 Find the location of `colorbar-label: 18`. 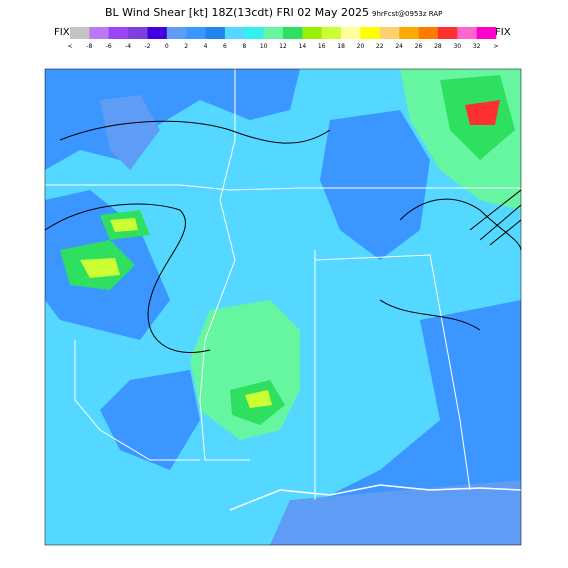

colorbar-label: 18 is located at coordinates (341, 46).